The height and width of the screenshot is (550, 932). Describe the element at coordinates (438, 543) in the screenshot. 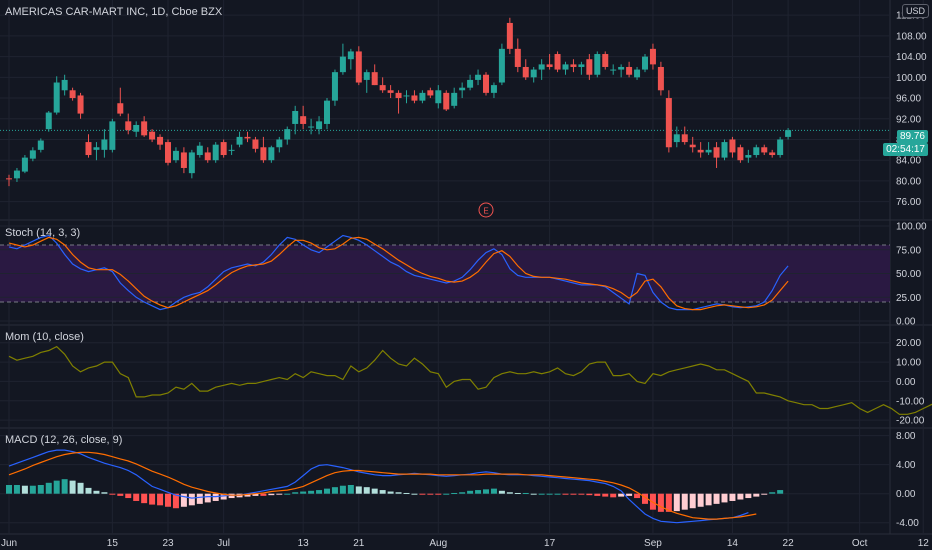

I see `x-tick-label: Aug` at that location.